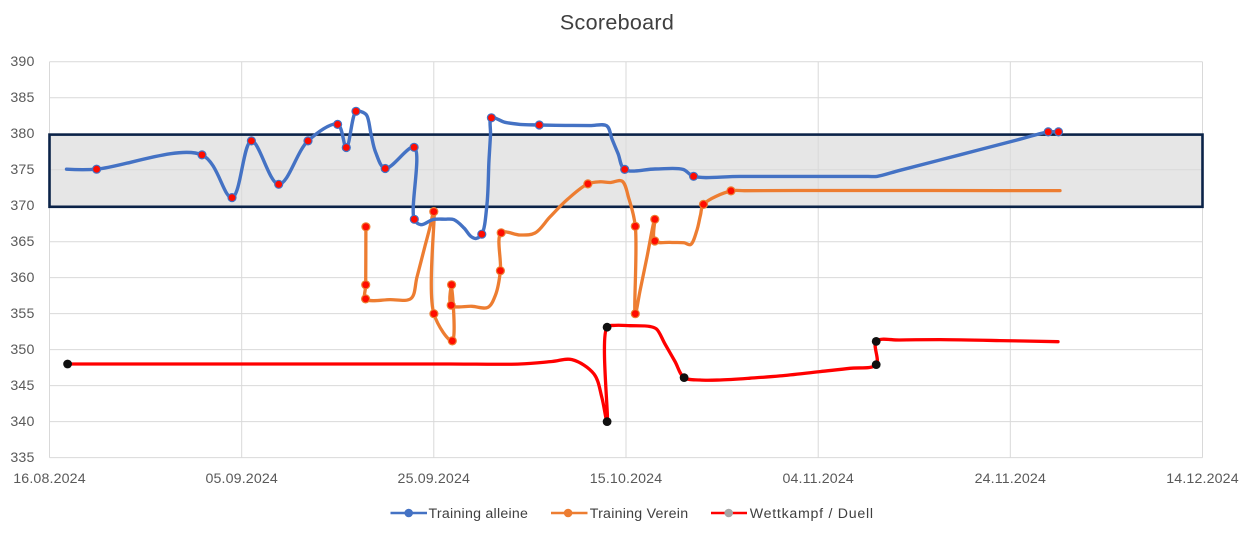 This screenshot has height=534, width=1243. Describe the element at coordinates (812, 514) in the screenshot. I see `svg-text: Wettkampf / Duell` at that location.